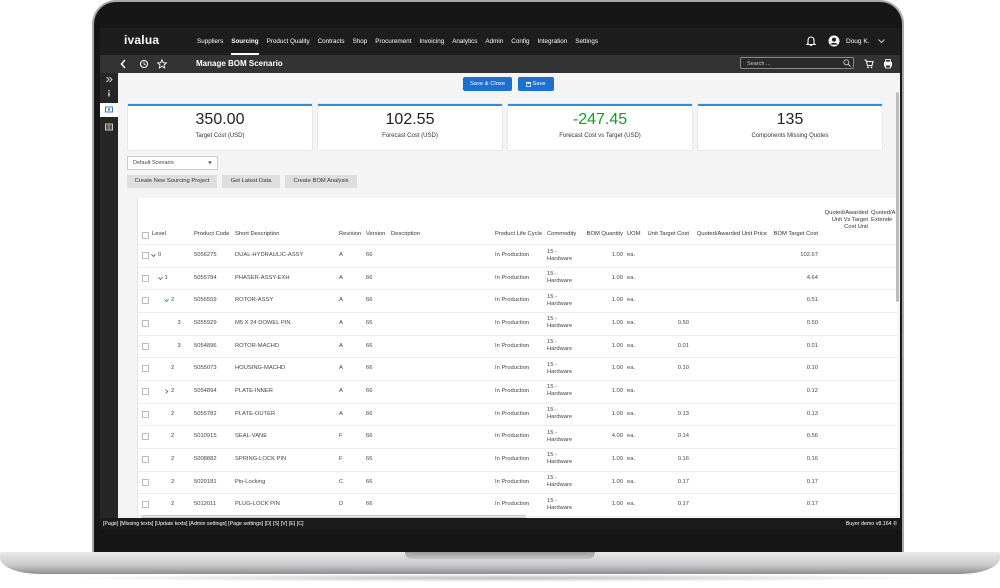 This screenshot has width=1000, height=588. What do you see at coordinates (172, 181) in the screenshot?
I see `create-sourcing-button: Create New Sourcing Project` at bounding box center [172, 181].